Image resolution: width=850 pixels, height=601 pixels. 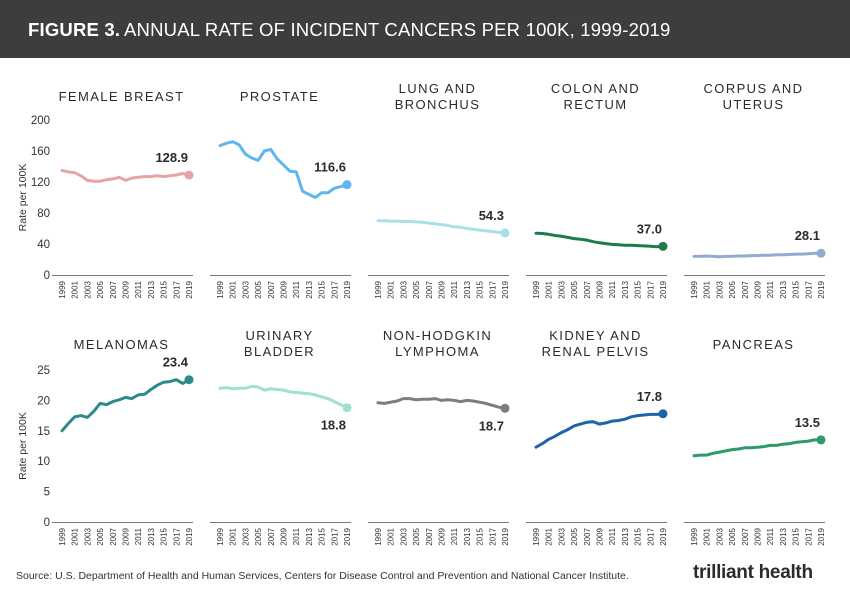 I want to click on chart-title: UTERUS, so click(x=754, y=104).